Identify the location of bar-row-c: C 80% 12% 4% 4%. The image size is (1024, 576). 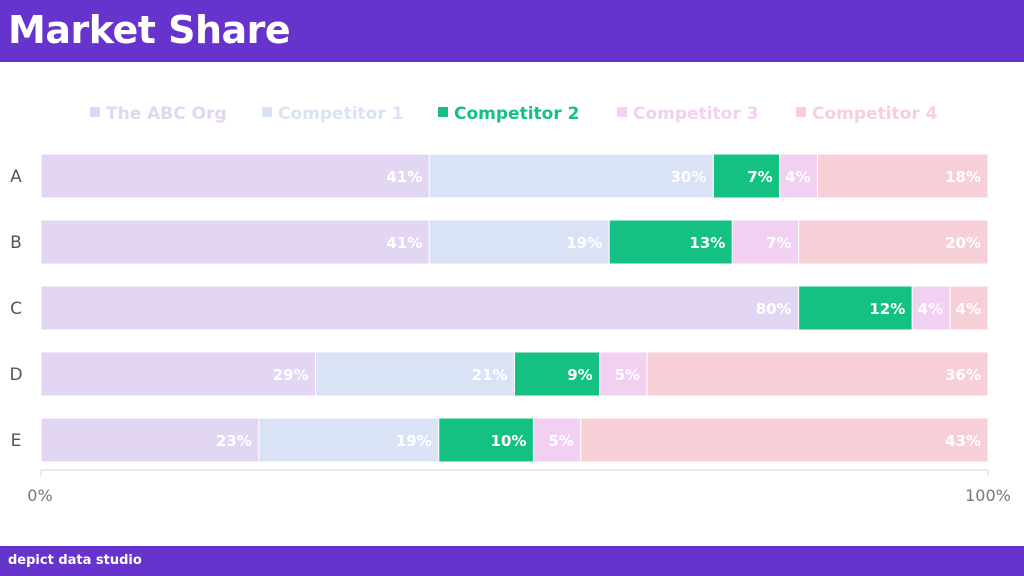
(499, 308).